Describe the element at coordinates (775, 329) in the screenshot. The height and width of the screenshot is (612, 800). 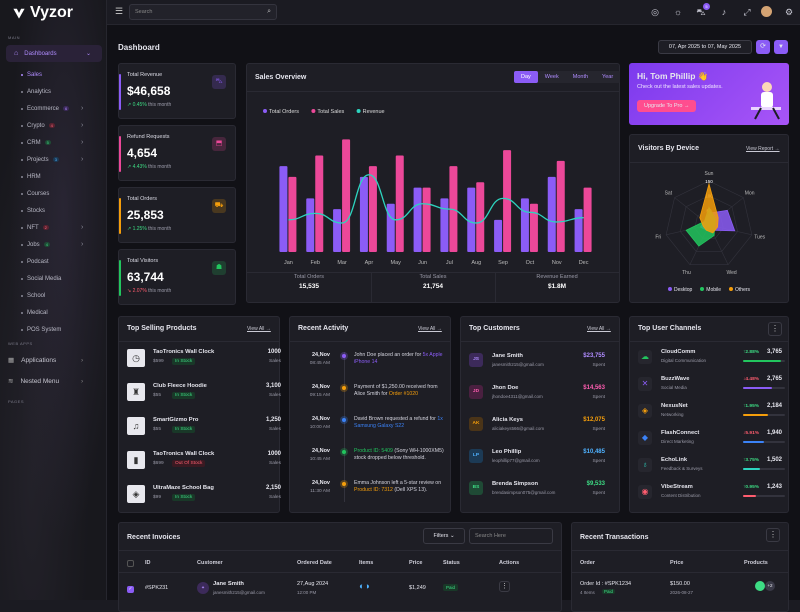
I see `channels-menu-button: ⋮` at that location.